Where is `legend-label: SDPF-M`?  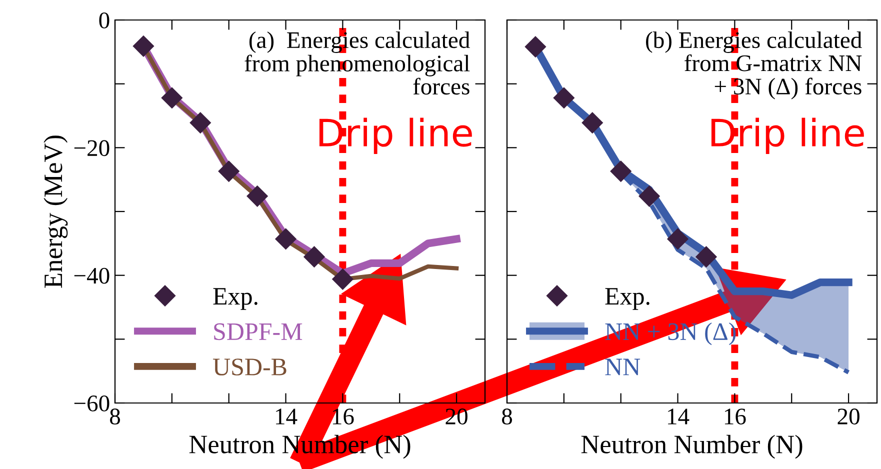 legend-label: SDPF-M is located at coordinates (258, 331).